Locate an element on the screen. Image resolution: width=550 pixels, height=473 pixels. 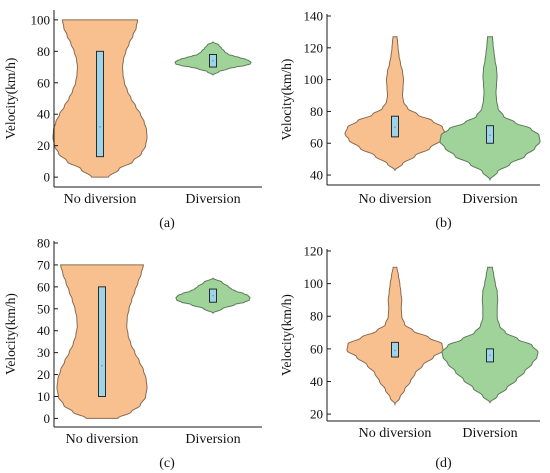
panel-label: (c) is located at coordinates (167, 463).